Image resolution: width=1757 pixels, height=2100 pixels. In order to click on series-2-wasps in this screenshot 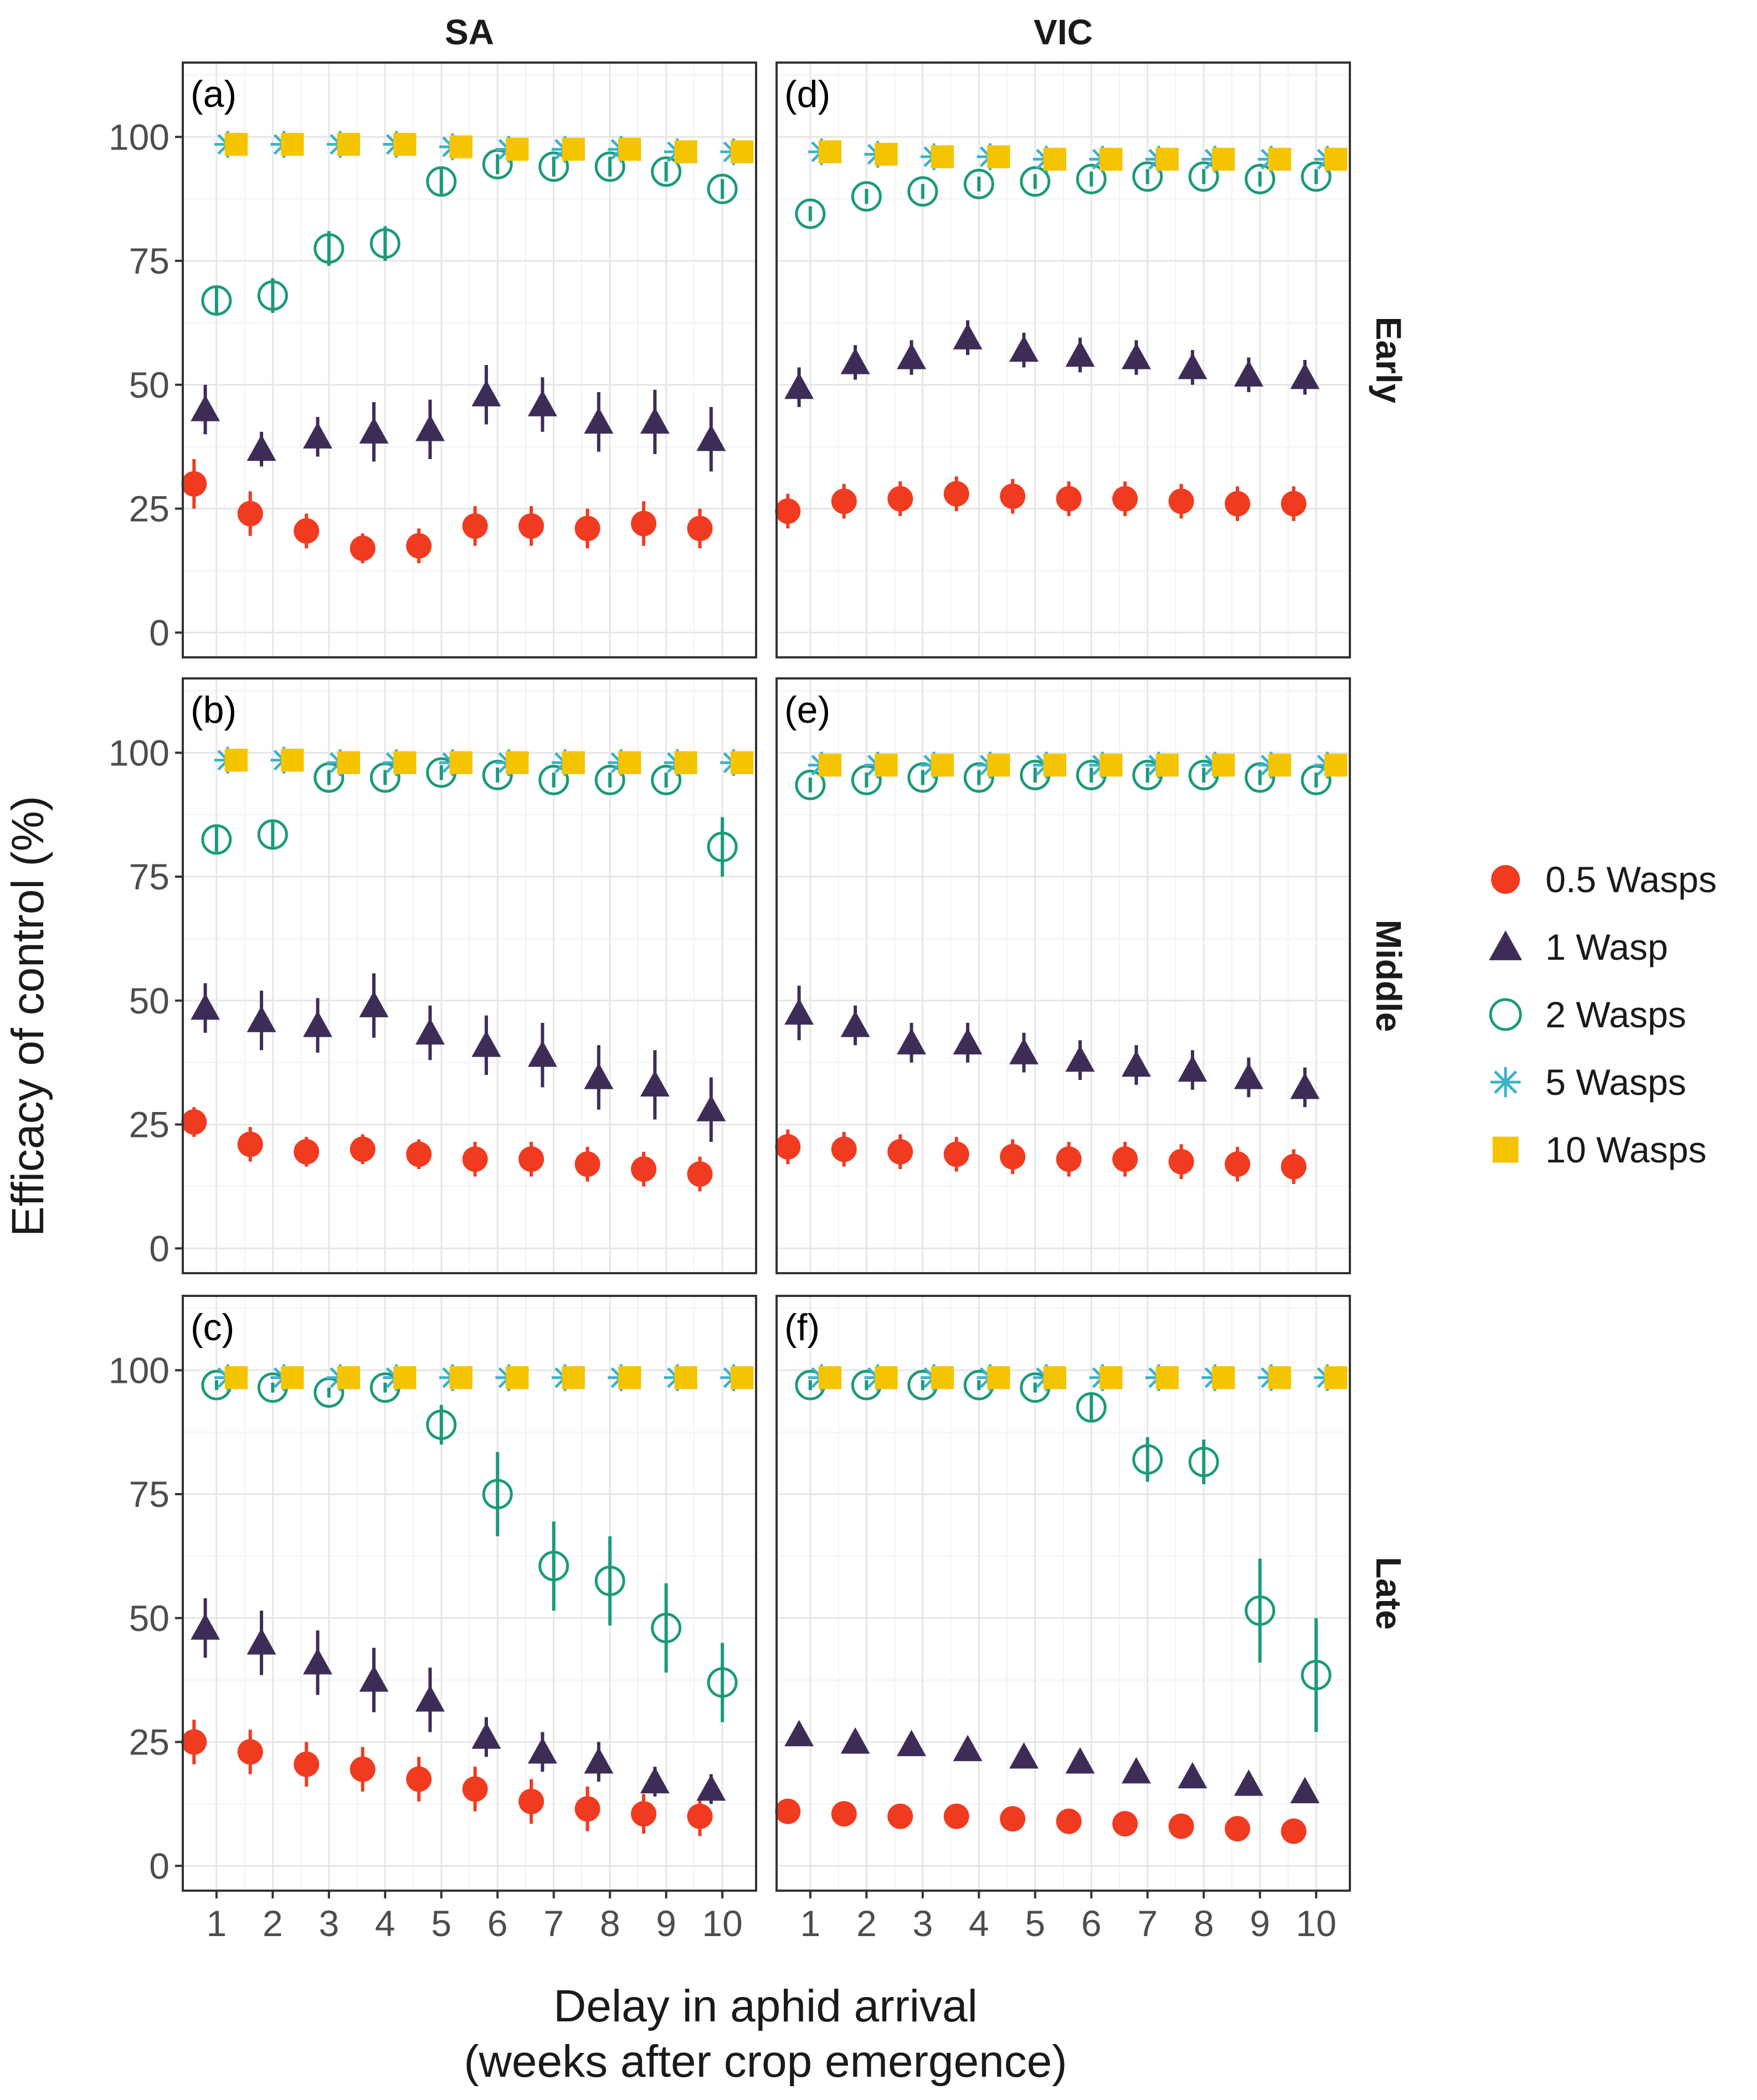, I will do `click(470, 817)`.